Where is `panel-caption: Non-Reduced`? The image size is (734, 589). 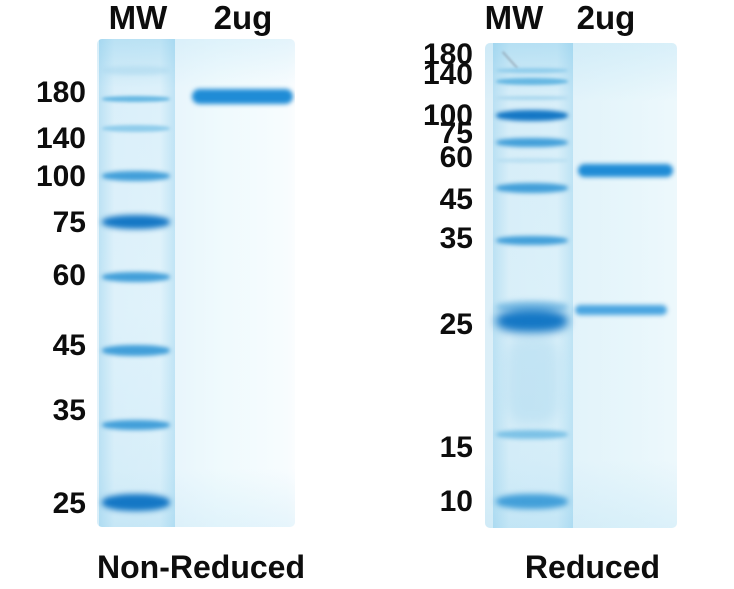
panel-caption: Non-Reduced is located at coordinates (201, 567).